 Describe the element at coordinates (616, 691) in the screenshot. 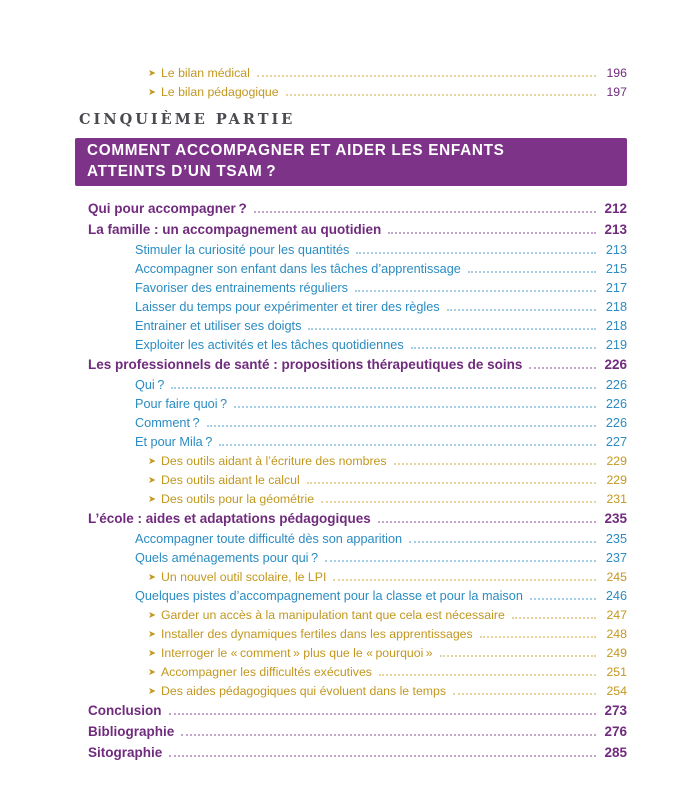

I see `page-number: 254` at that location.